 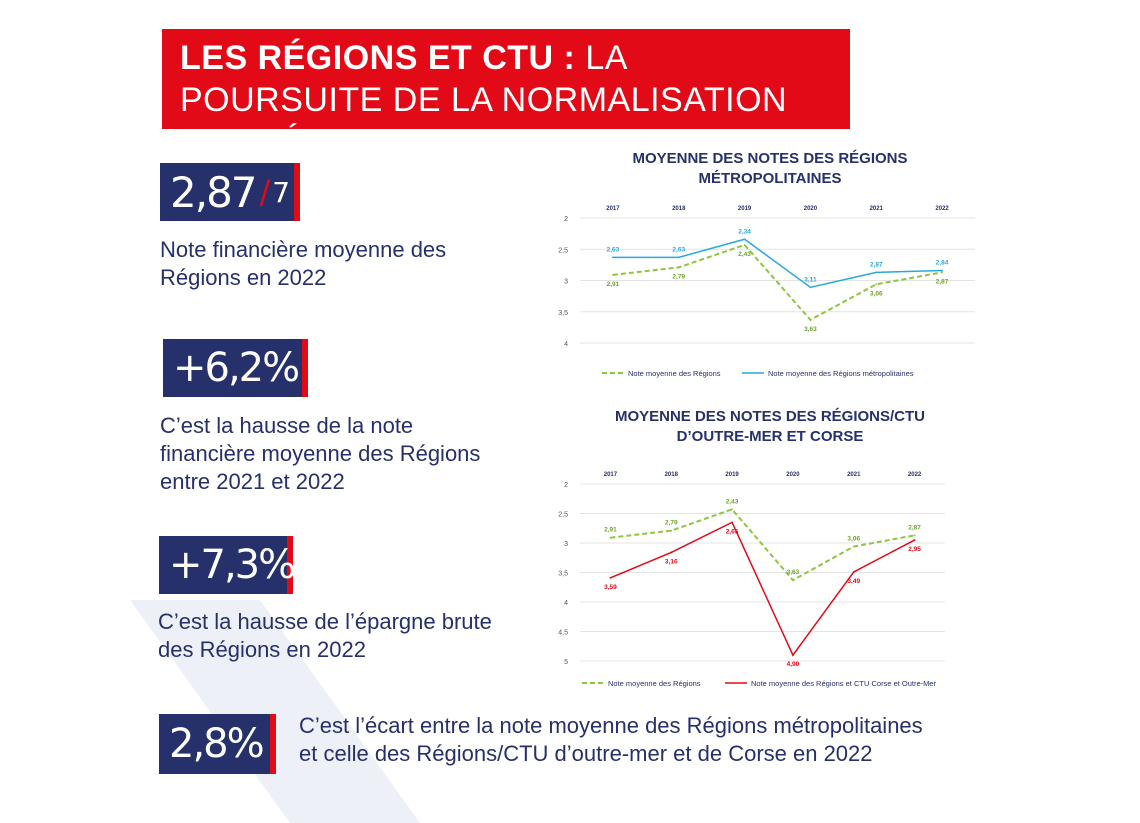 I want to click on kpi-savings-increase-box: +7,3%, so click(x=227, y=565).